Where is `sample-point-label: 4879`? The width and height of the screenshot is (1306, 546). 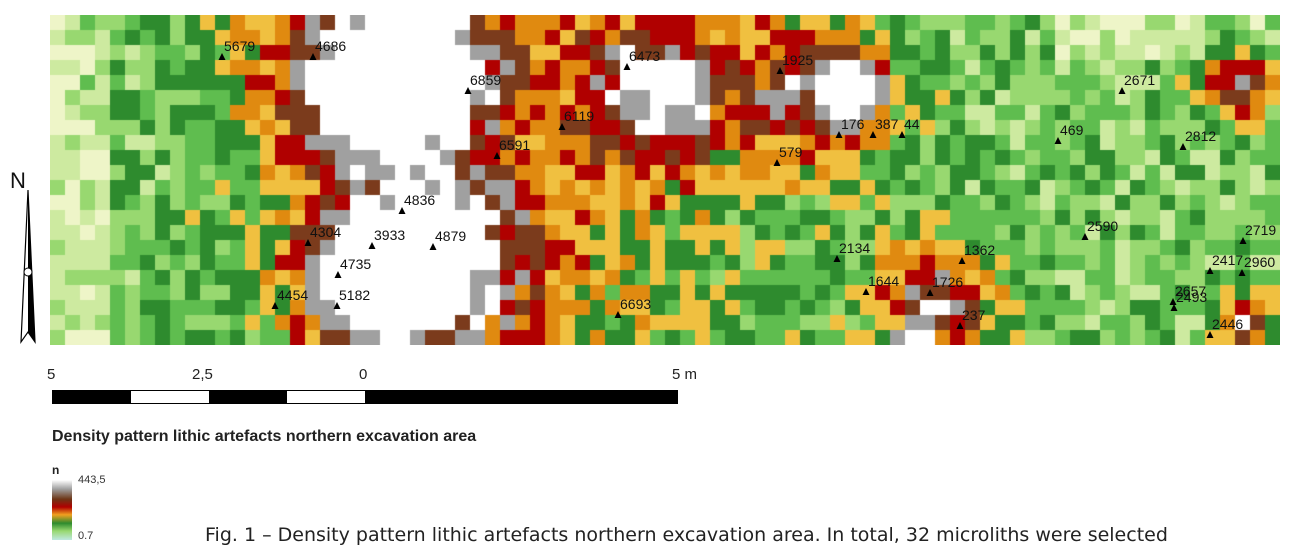 sample-point-label: 4879 is located at coordinates (450, 236).